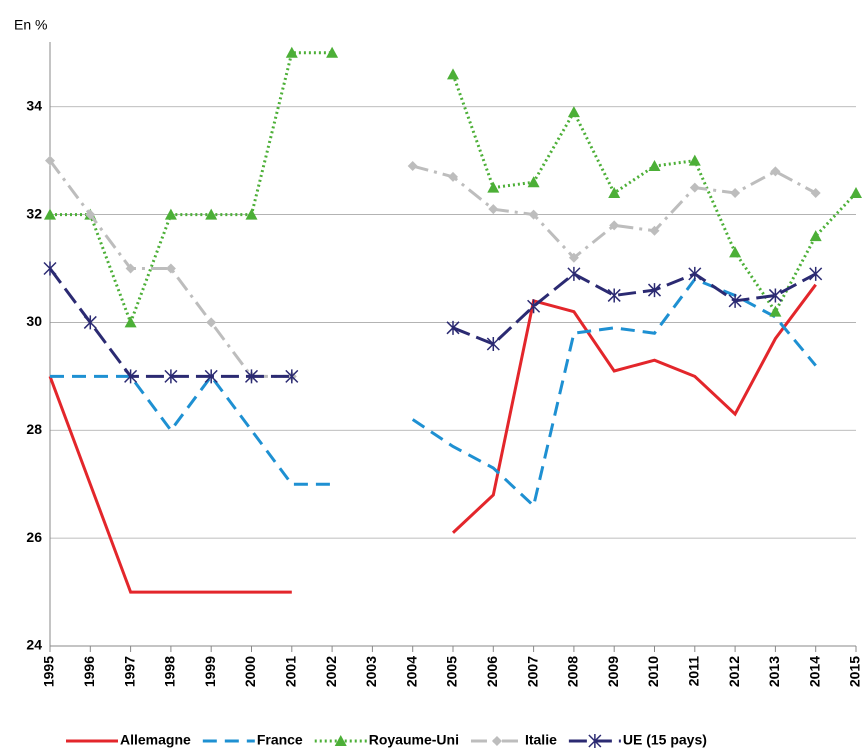  I want to click on legend-label: France, so click(280, 740).